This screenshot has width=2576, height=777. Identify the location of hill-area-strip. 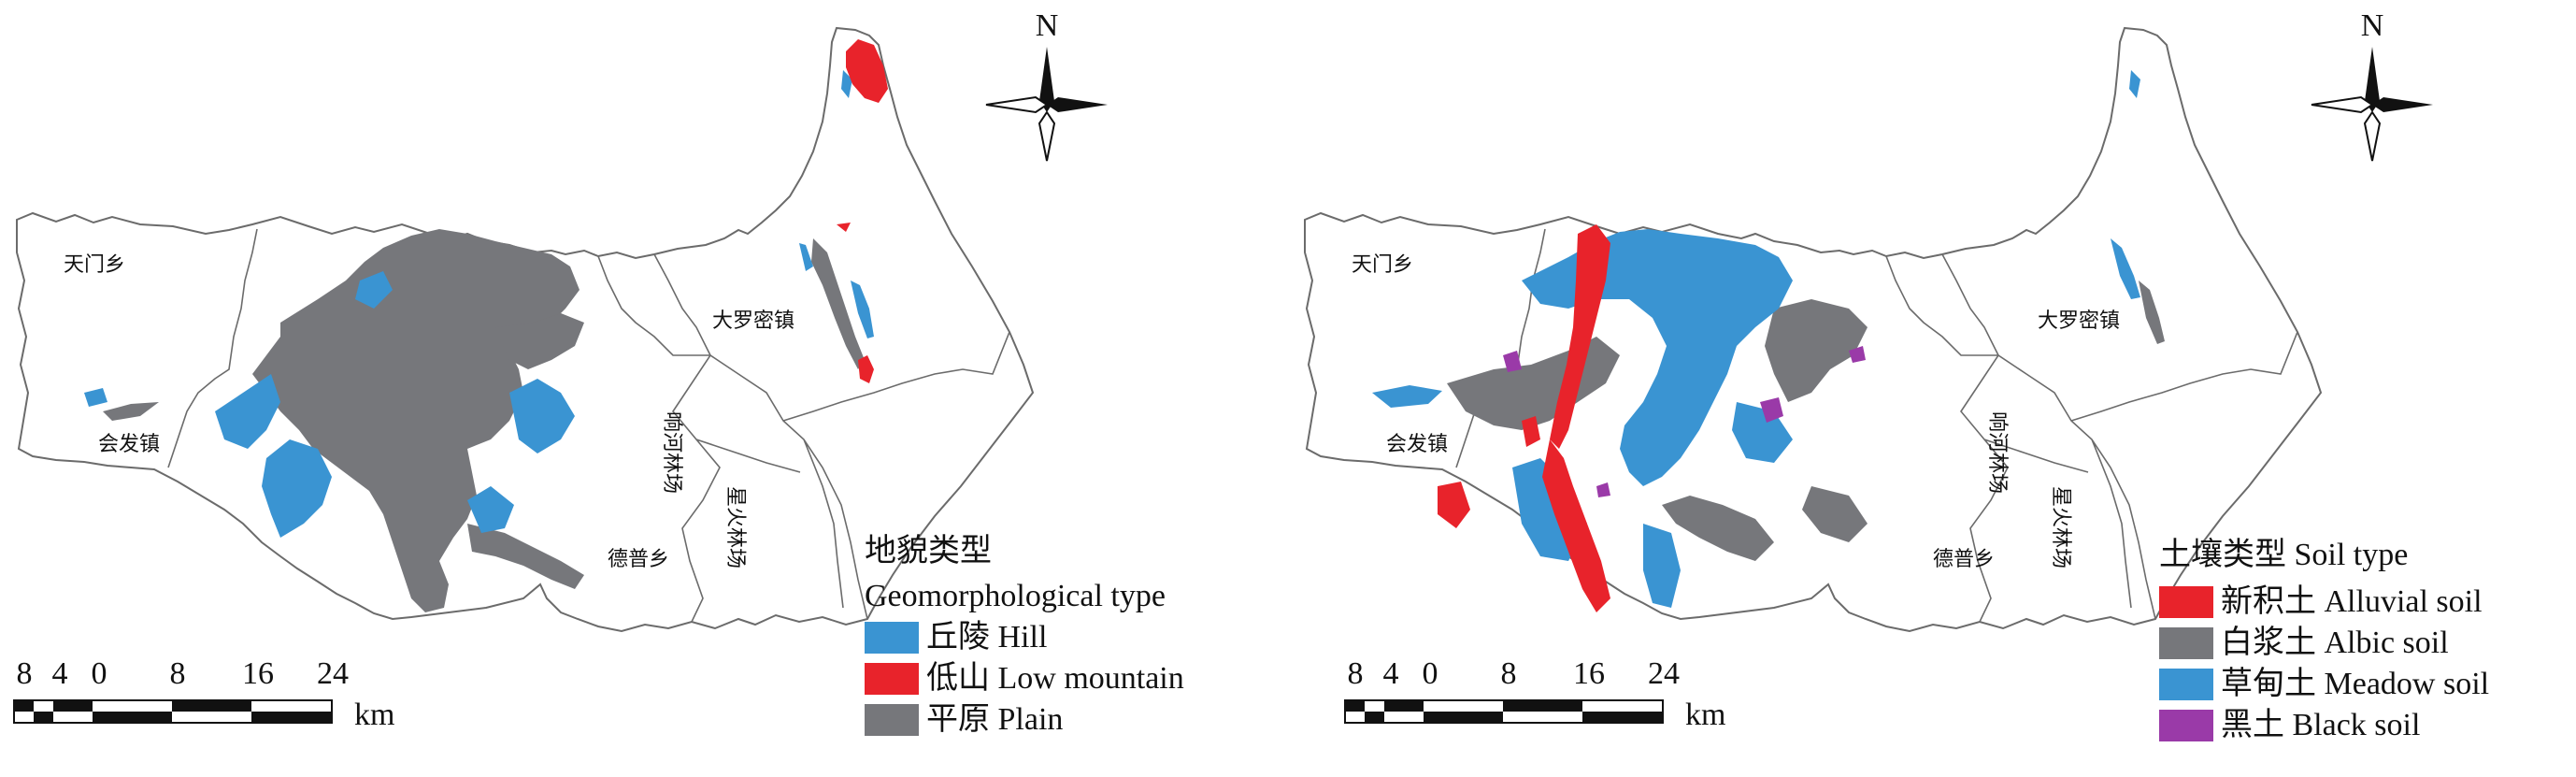
(862, 309).